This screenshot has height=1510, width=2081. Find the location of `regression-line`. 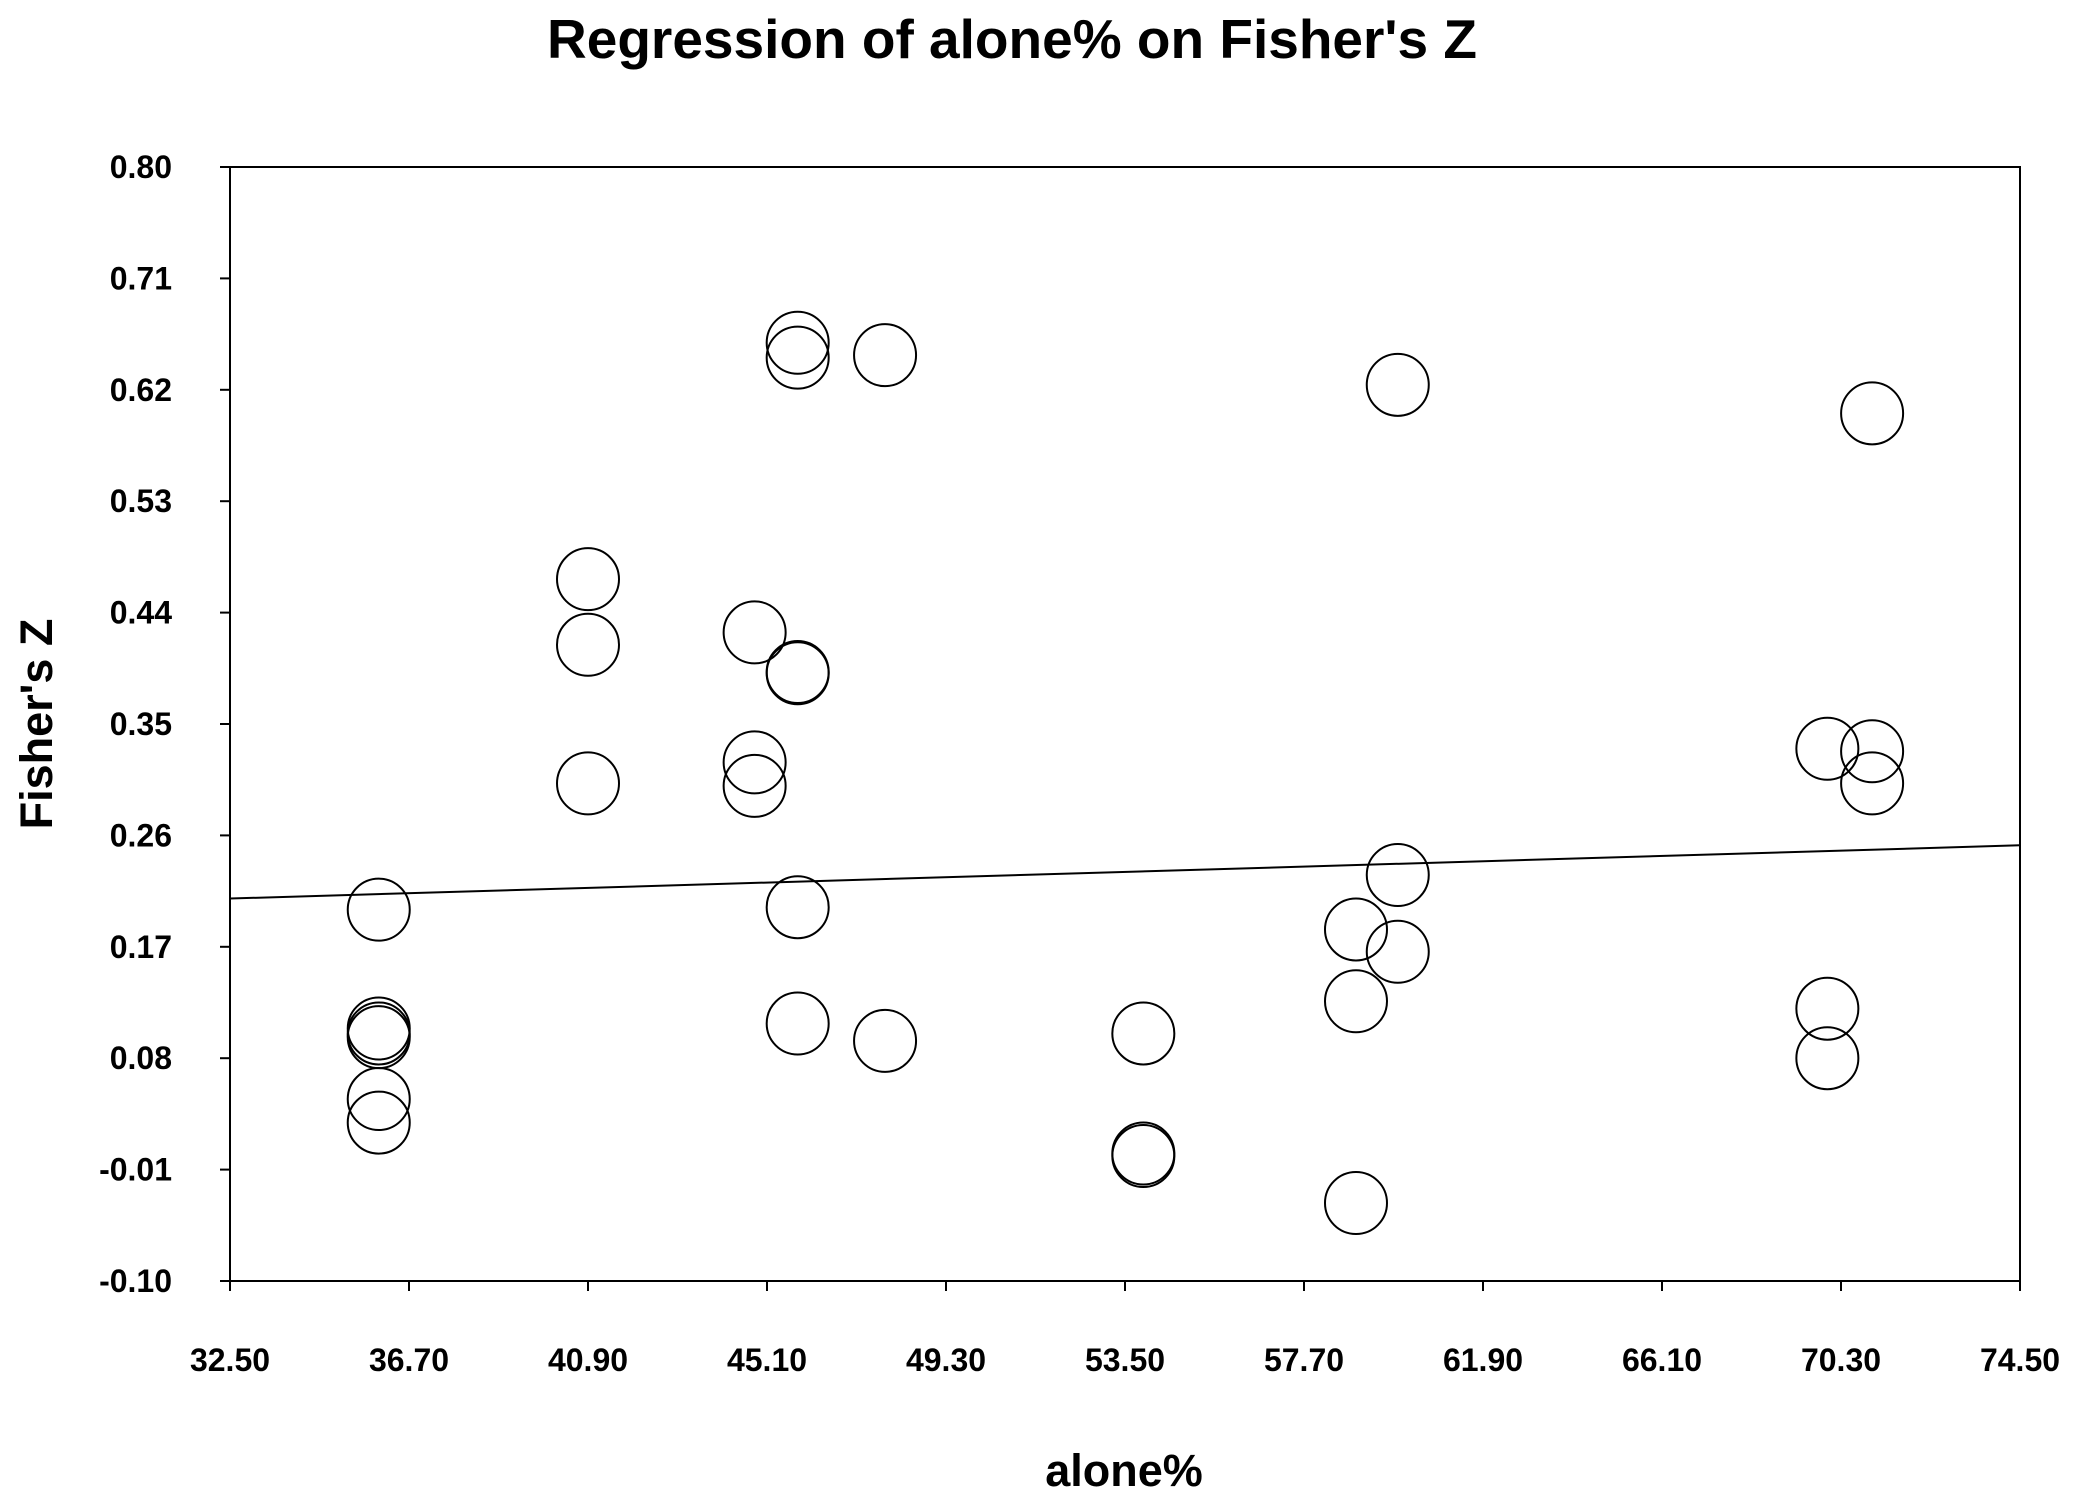

regression-line is located at coordinates (1125, 872).